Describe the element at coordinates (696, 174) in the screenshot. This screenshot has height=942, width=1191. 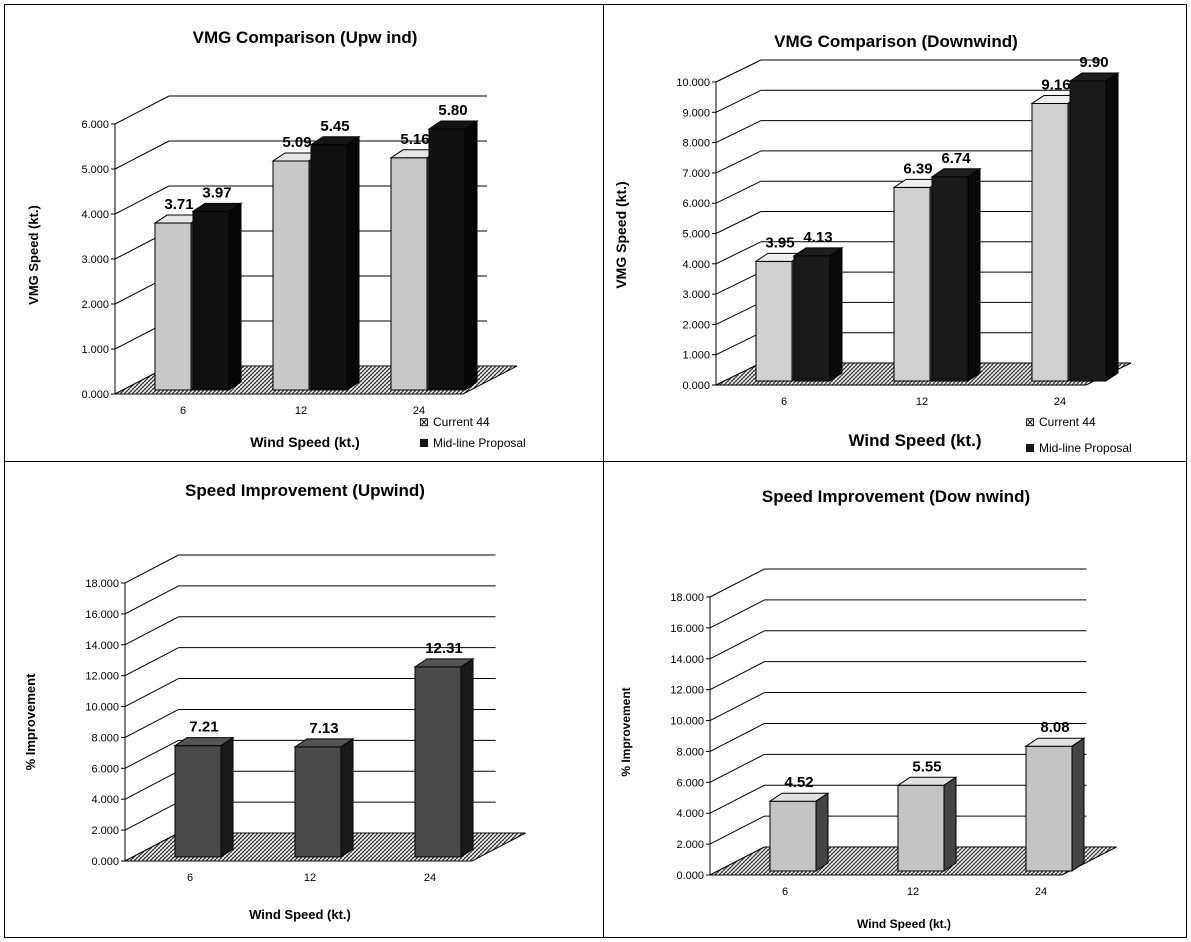
I see `y-tick-label: 7.000` at that location.